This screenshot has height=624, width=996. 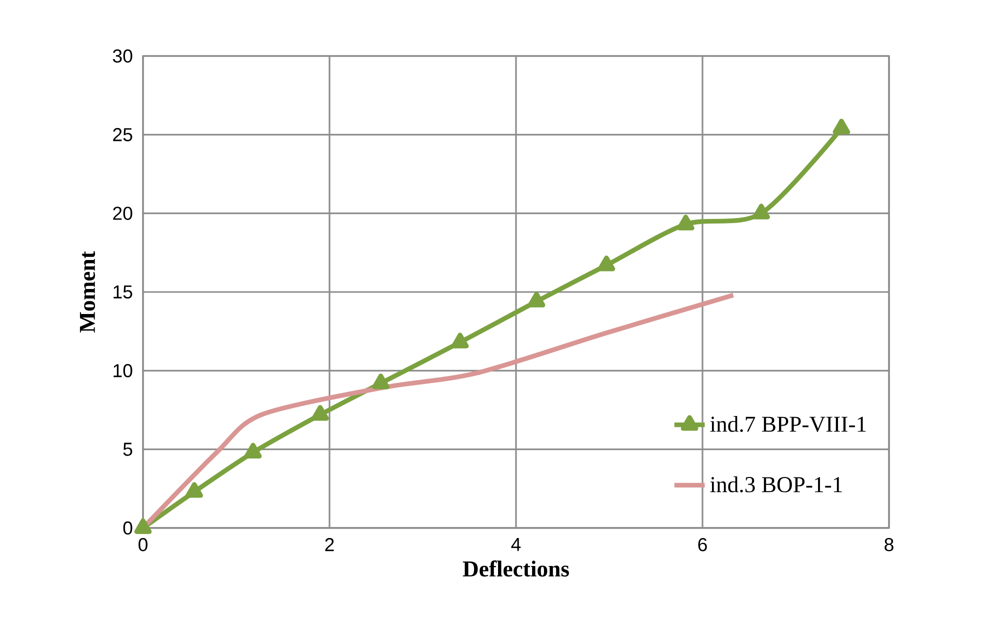 What do you see at coordinates (776, 484) in the screenshot?
I see `legend-label: ind.3 BOP-1-1` at bounding box center [776, 484].